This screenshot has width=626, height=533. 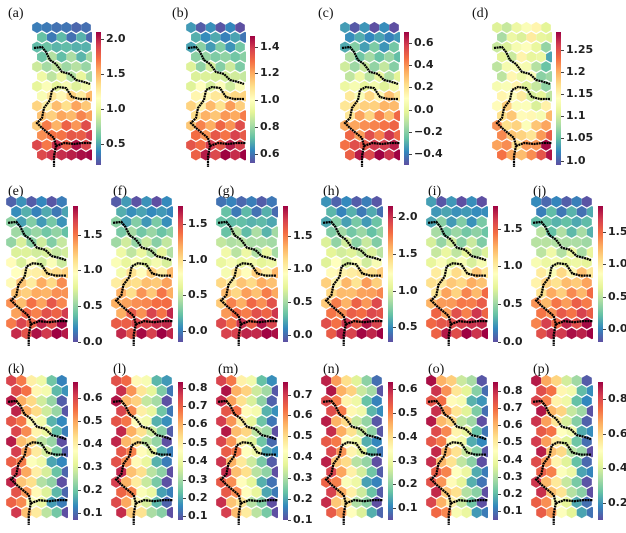 What do you see at coordinates (540, 191) in the screenshot?
I see `panel-label: (j)` at bounding box center [540, 191].